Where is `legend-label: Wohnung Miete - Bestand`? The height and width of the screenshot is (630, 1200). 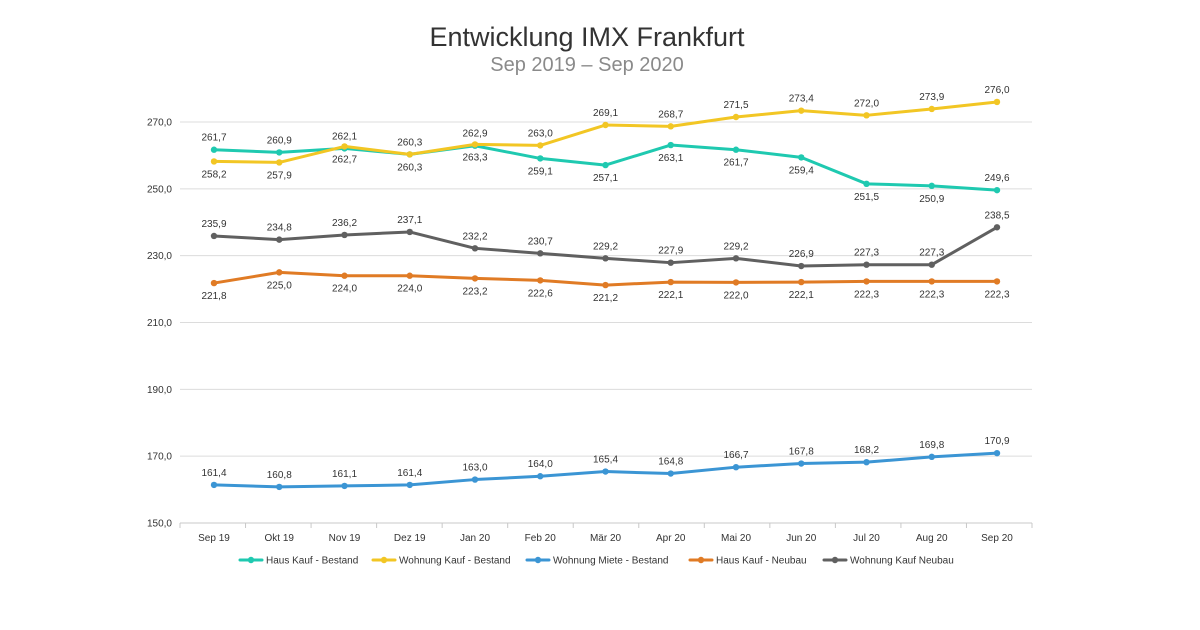
legend-label: Wohnung Miete - Bestand is located at coordinates (610, 561).